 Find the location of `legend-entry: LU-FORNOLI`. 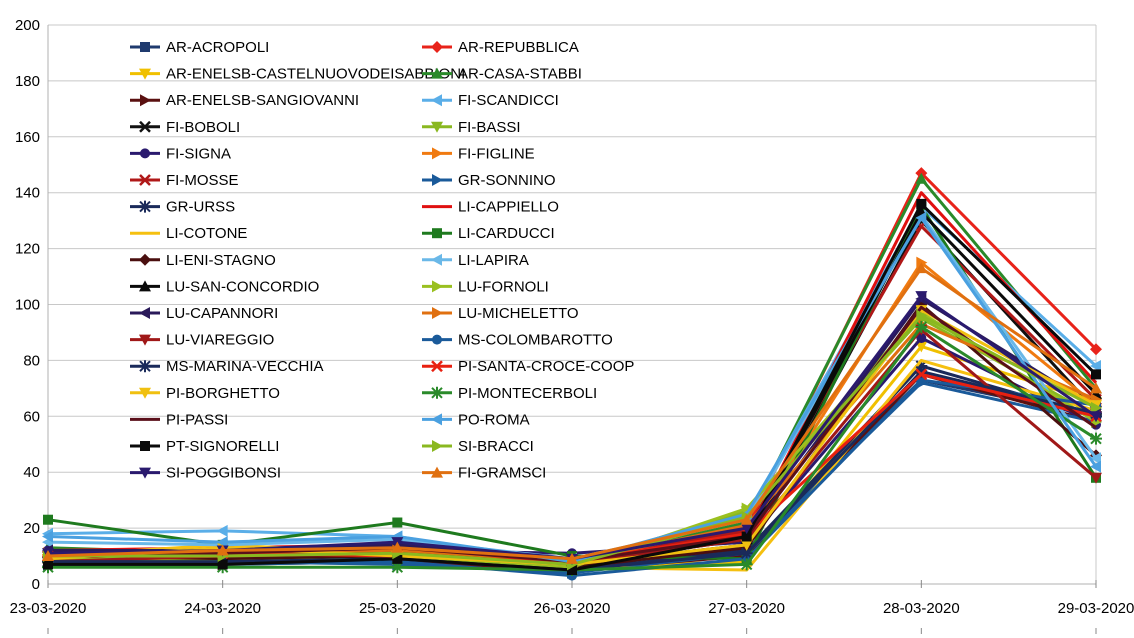

legend-entry: LU-FORNOLI is located at coordinates (485, 286).